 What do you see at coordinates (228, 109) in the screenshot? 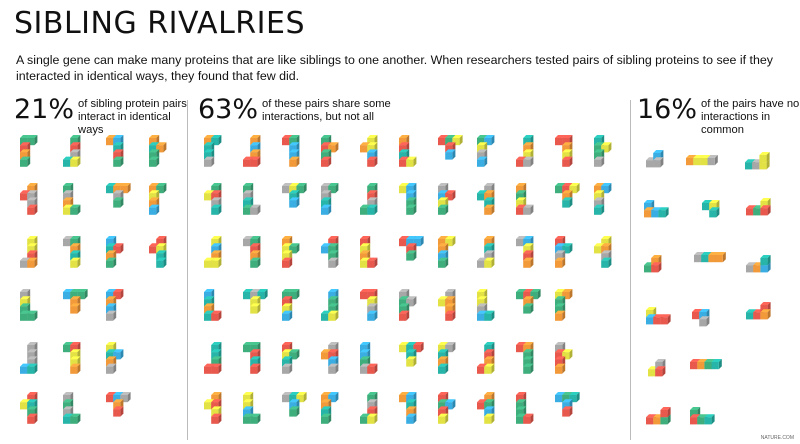
I see `stat-partial-percent: 63%` at bounding box center [228, 109].